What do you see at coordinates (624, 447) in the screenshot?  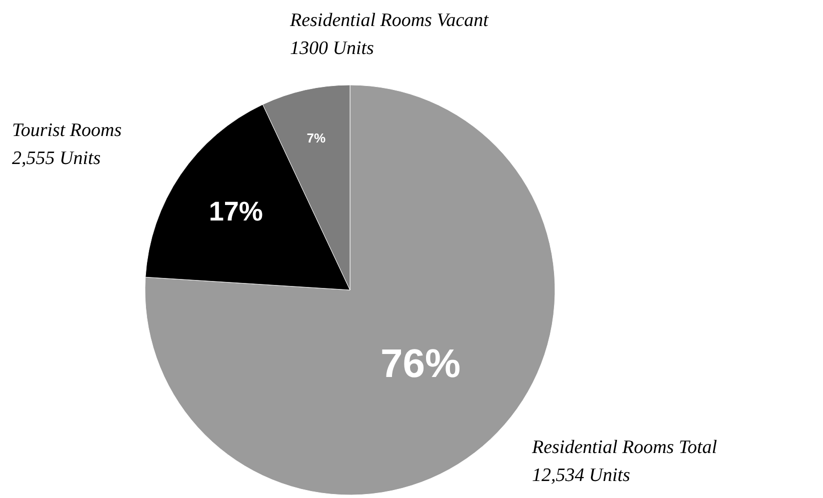 I see `slice-label: Residential Rooms Total` at bounding box center [624, 447].